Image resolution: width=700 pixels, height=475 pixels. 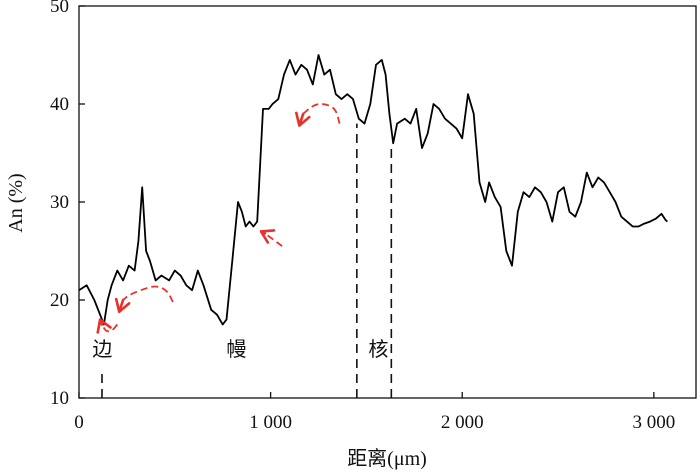 What do you see at coordinates (59, 8) in the screenshot?
I see `y-tick-label-4: 50` at bounding box center [59, 8].